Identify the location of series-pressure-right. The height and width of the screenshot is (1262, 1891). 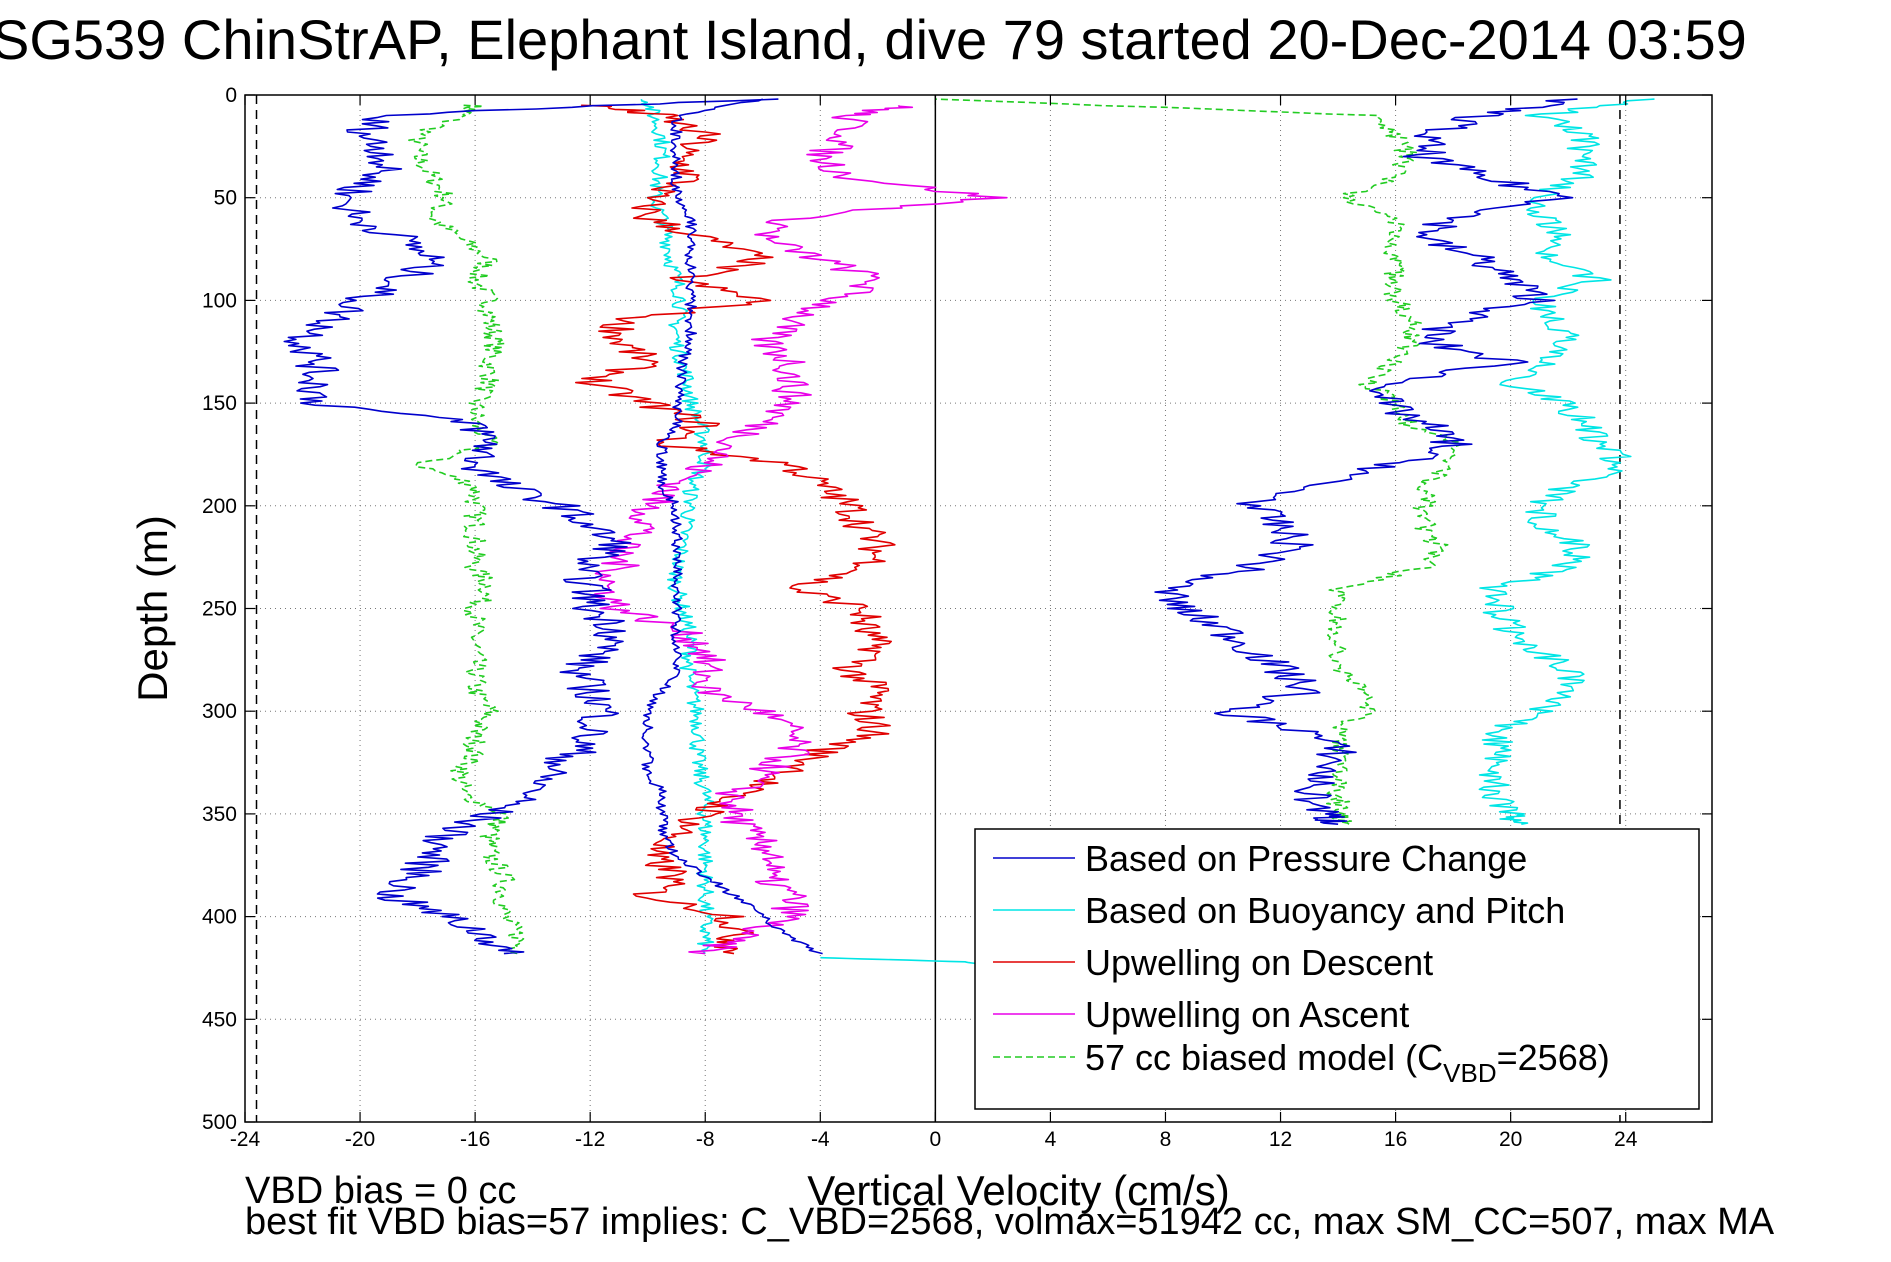
(1366, 461).